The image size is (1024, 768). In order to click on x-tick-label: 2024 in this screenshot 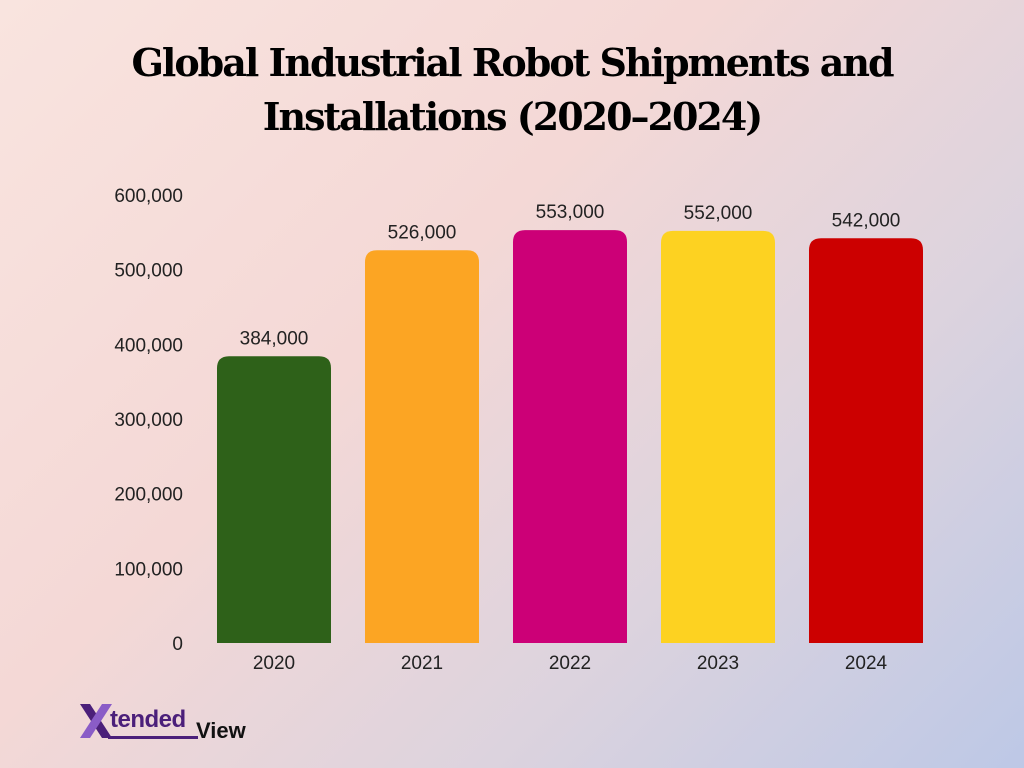, I will do `click(866, 663)`.